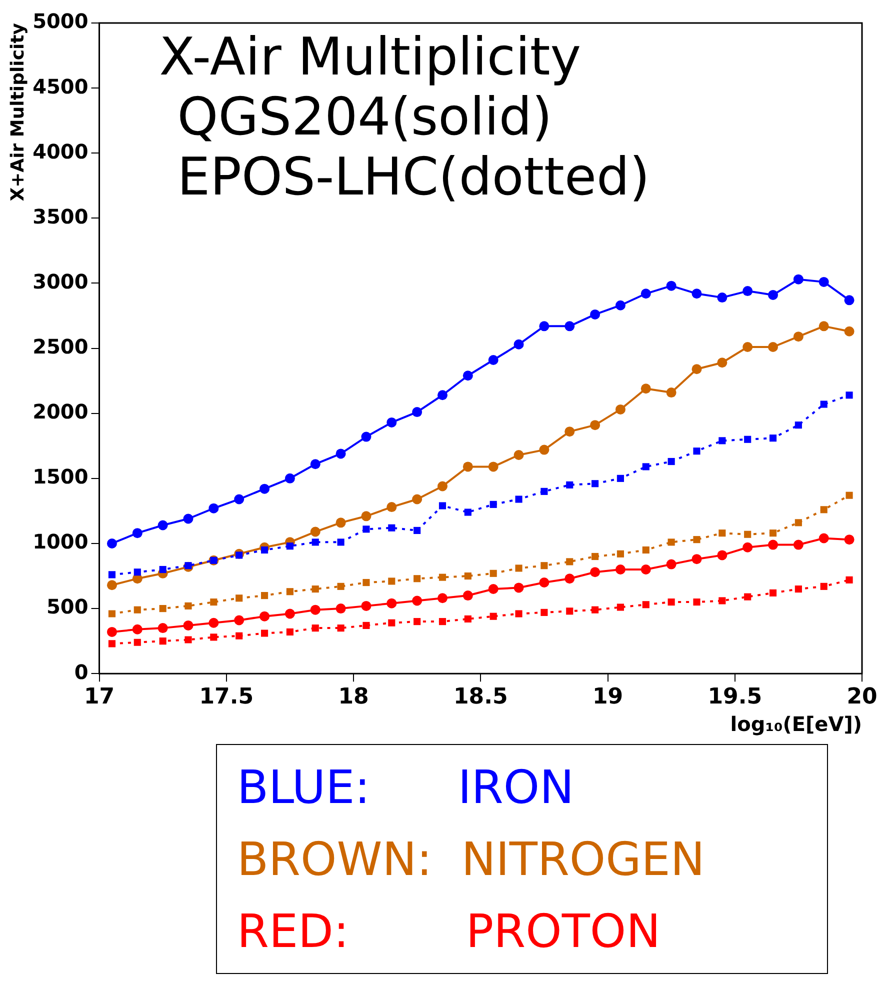  What do you see at coordinates (413, 178) in the screenshot?
I see `annotation: EPOS-LHC(dotted)` at bounding box center [413, 178].